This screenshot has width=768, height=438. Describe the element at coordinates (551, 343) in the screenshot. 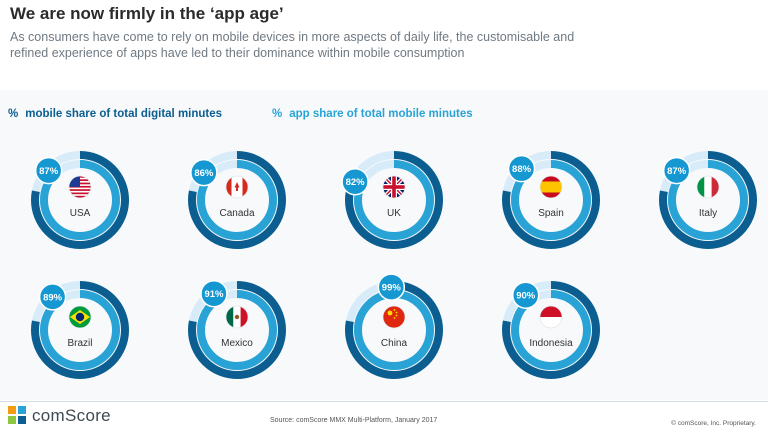

I see `country-label: Indonesia` at that location.